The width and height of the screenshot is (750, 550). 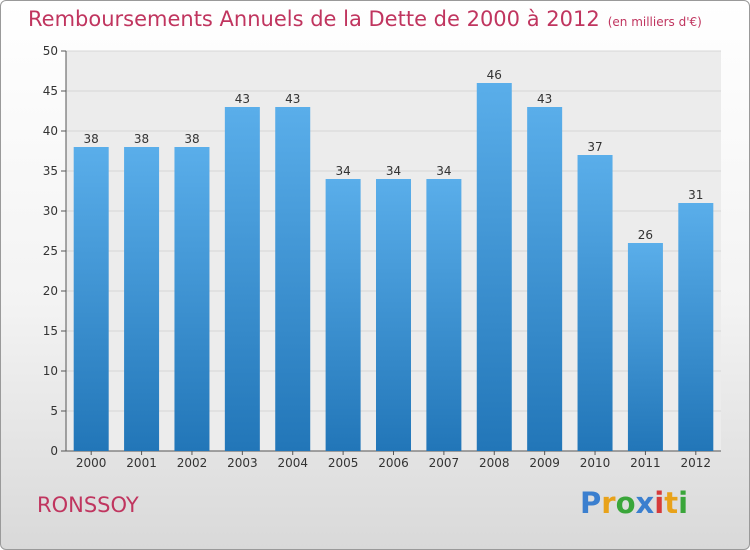 What do you see at coordinates (50, 291) in the screenshot?
I see `y-tick-label: 20` at bounding box center [50, 291].